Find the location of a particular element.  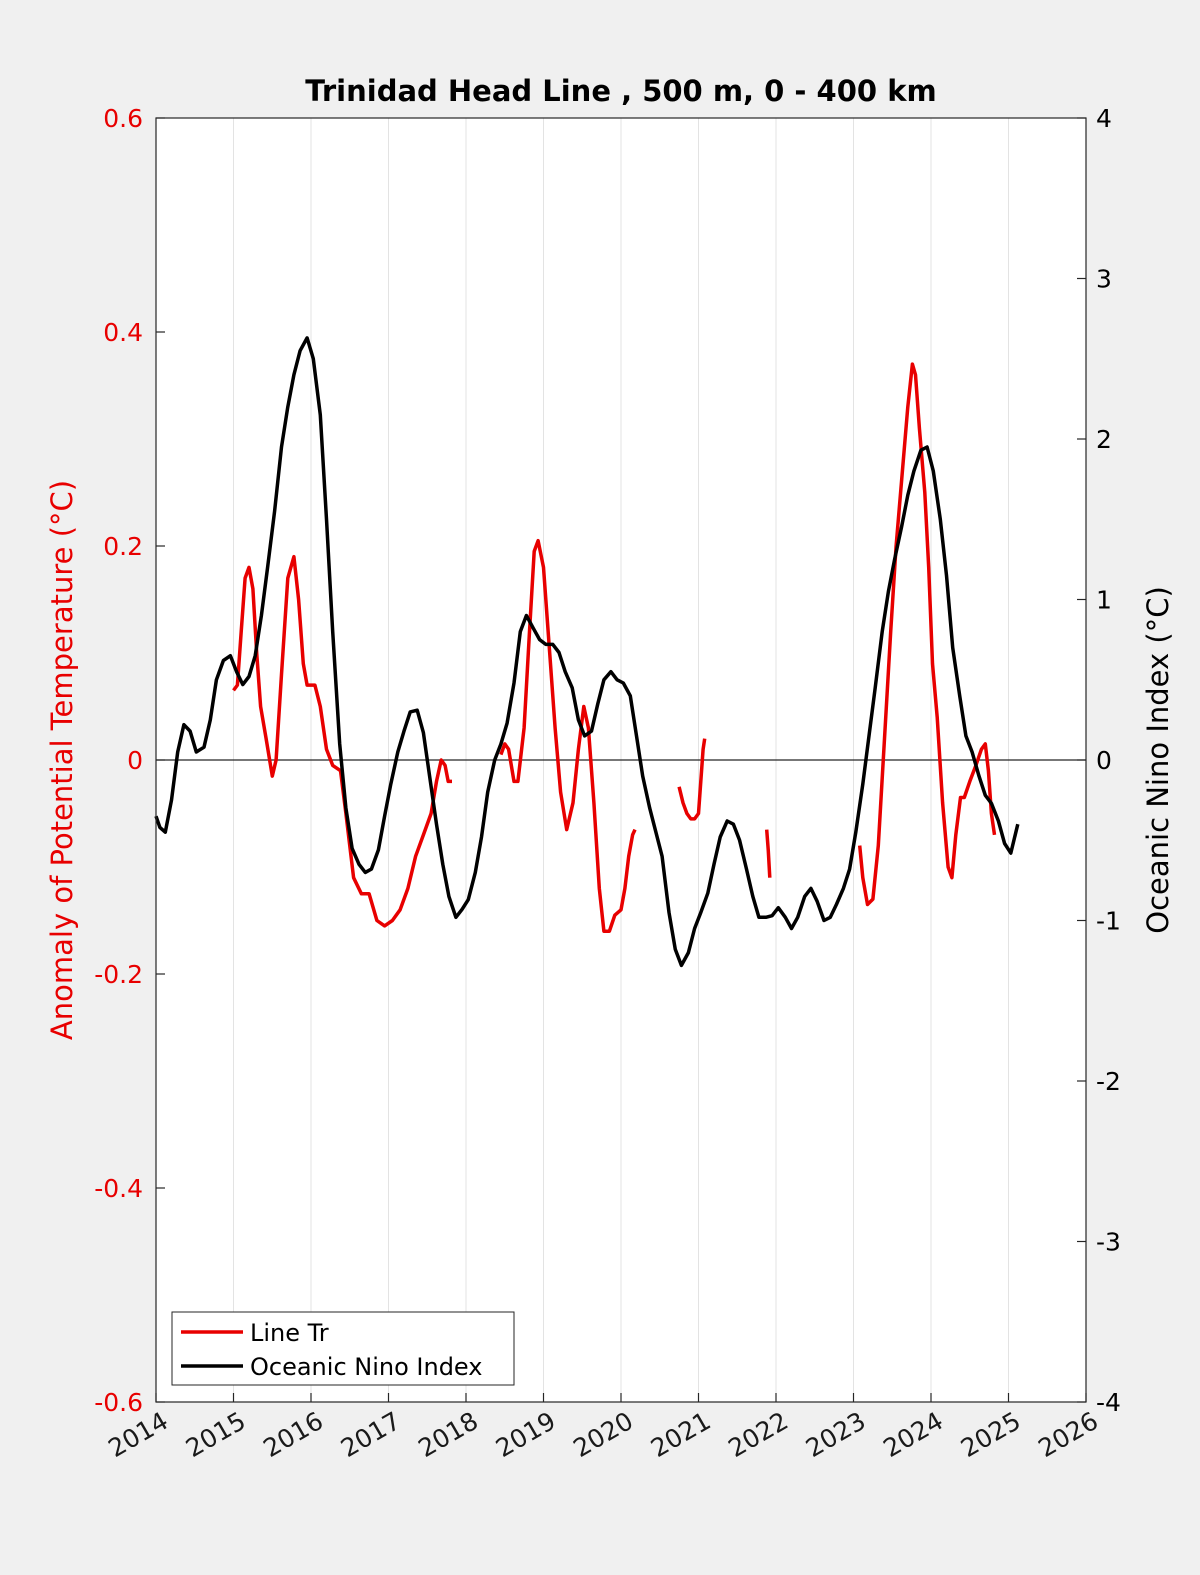

x-tick-label: 2024 is located at coordinates (913, 1434).